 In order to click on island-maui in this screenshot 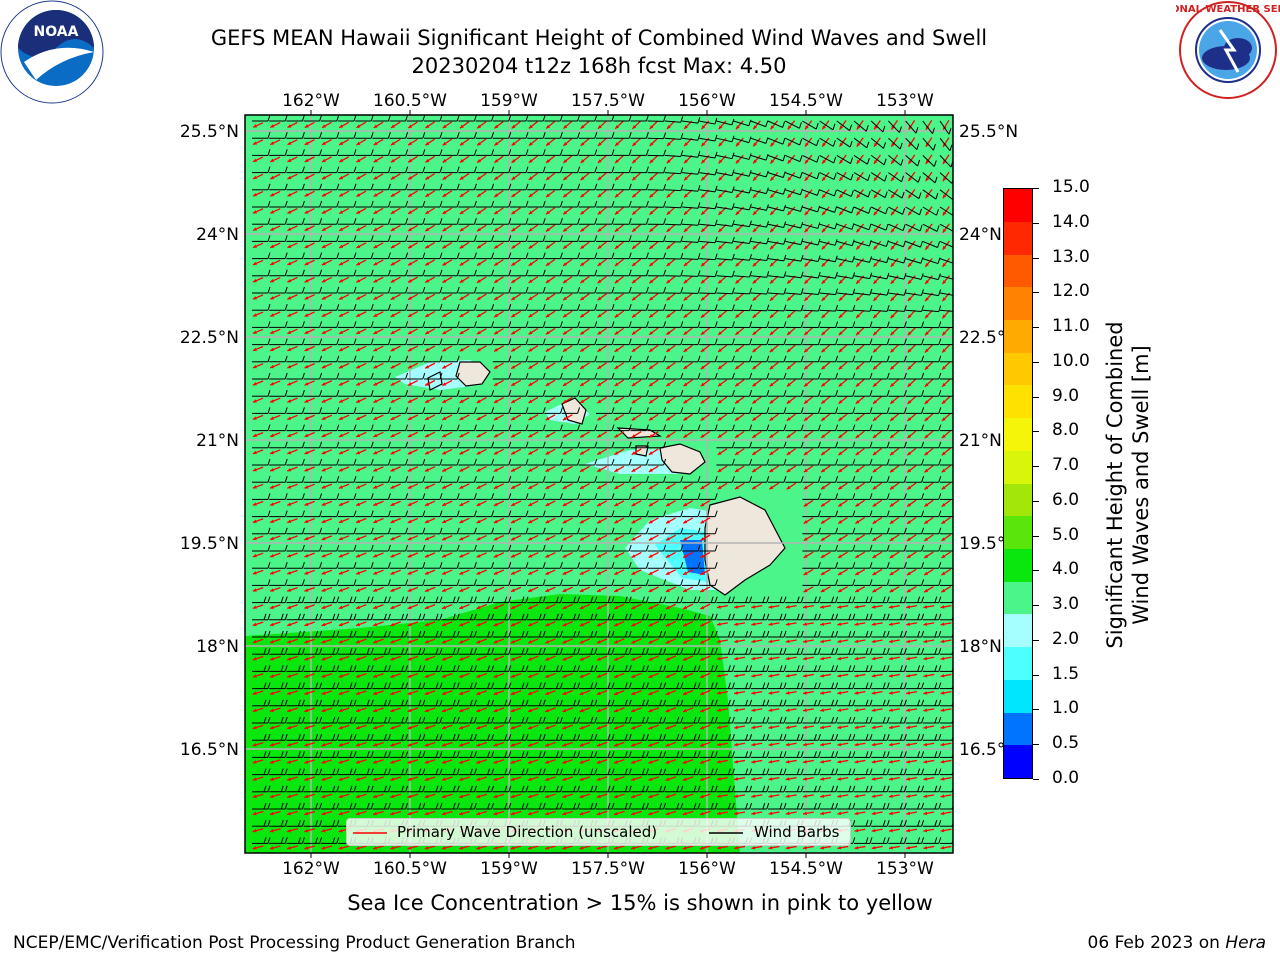, I will do `click(682, 459)`.